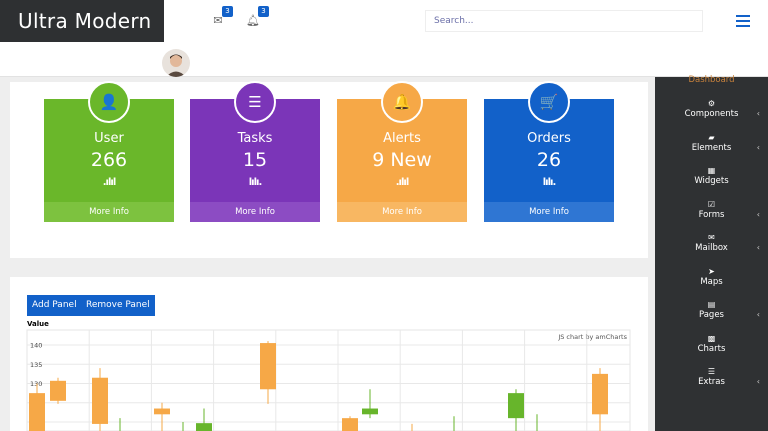 The width and height of the screenshot is (768, 431). What do you see at coordinates (549, 138) in the screenshot?
I see `card-label: Orders` at bounding box center [549, 138].